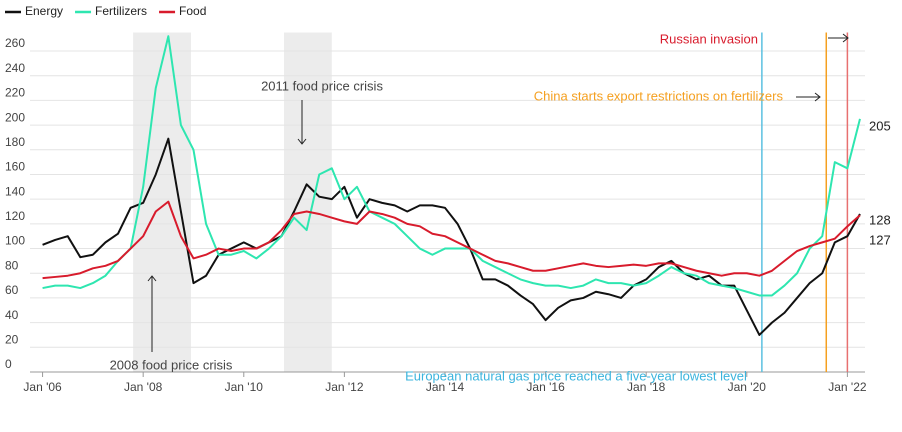  Describe the element at coordinates (121, 11) in the screenshot. I see `legend-label: Fertilizers` at that location.